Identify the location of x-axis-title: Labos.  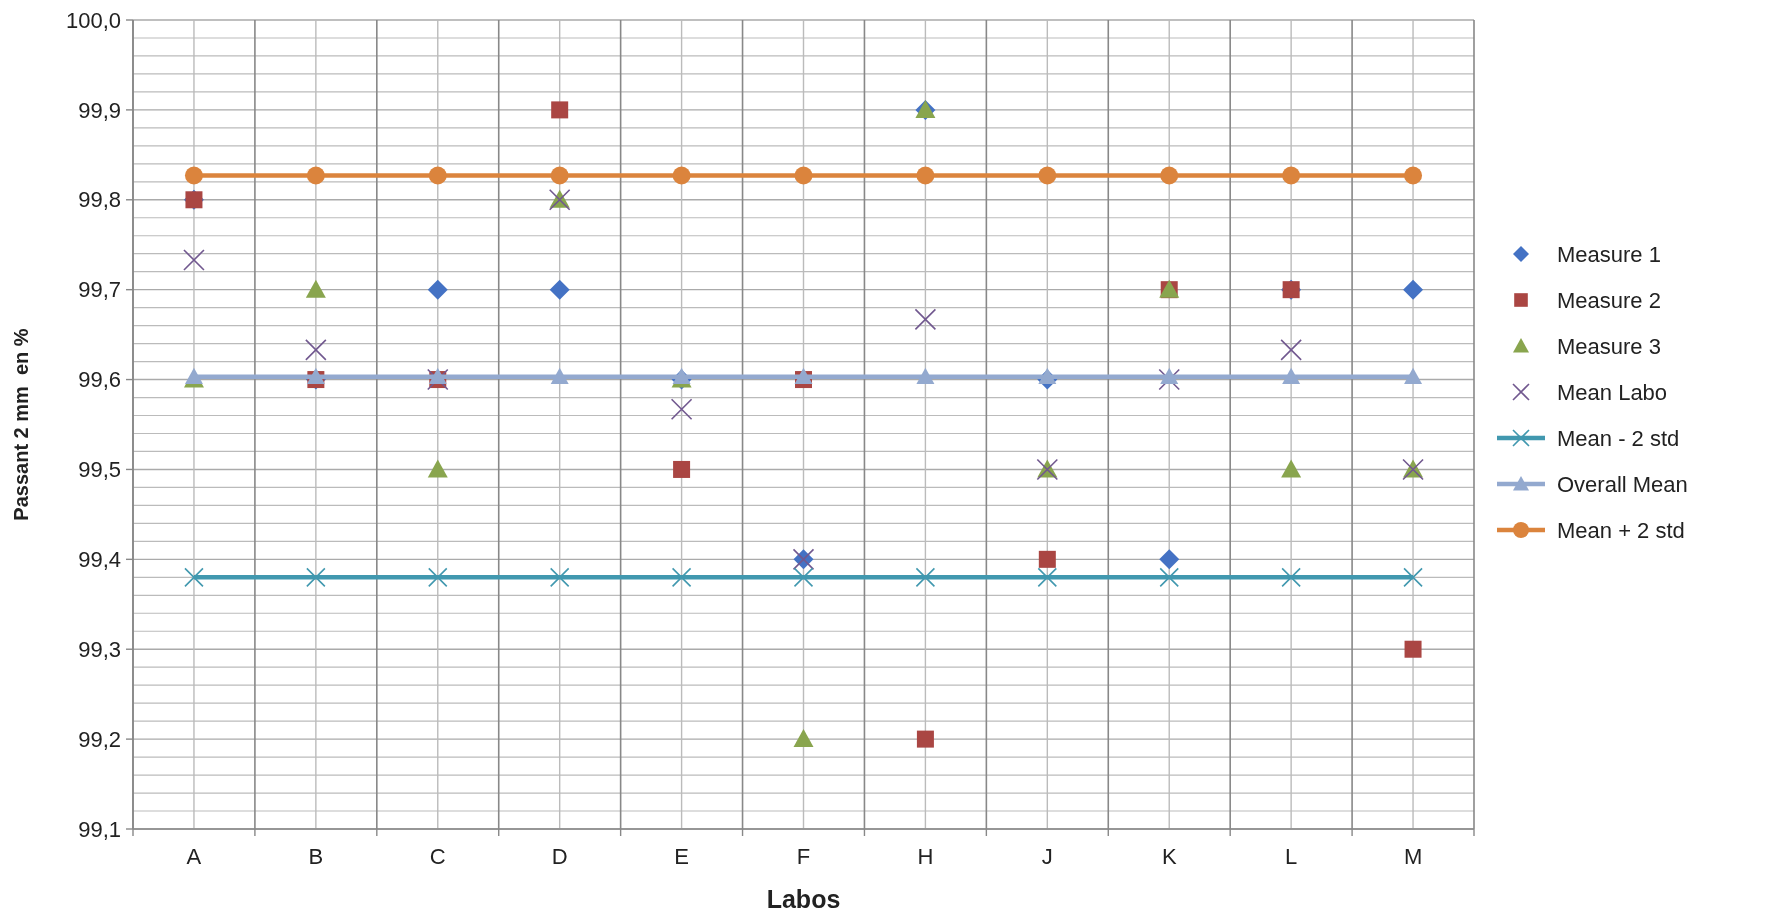
(803, 899).